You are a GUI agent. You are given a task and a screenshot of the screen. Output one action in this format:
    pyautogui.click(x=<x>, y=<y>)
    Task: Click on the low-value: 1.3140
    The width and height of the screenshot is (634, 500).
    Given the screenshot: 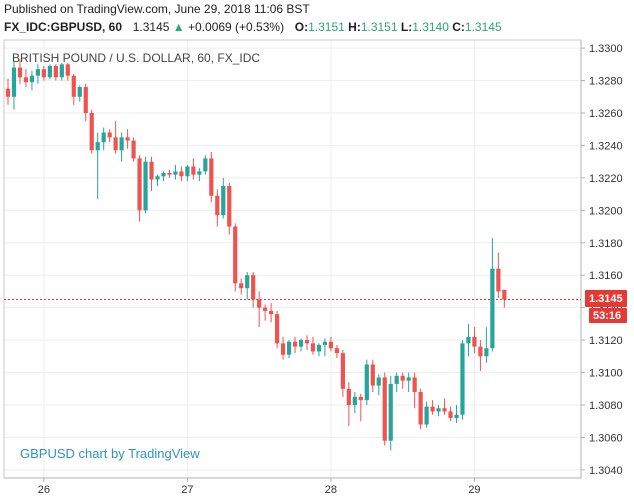 What is the action you would take?
    pyautogui.click(x=430, y=27)
    